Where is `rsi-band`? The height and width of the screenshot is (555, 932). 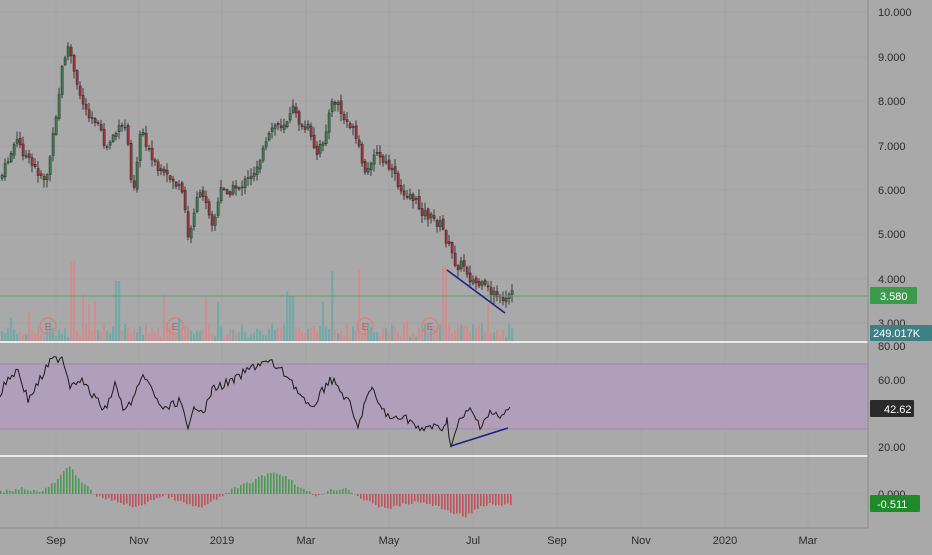 rsi-band is located at coordinates (434, 396).